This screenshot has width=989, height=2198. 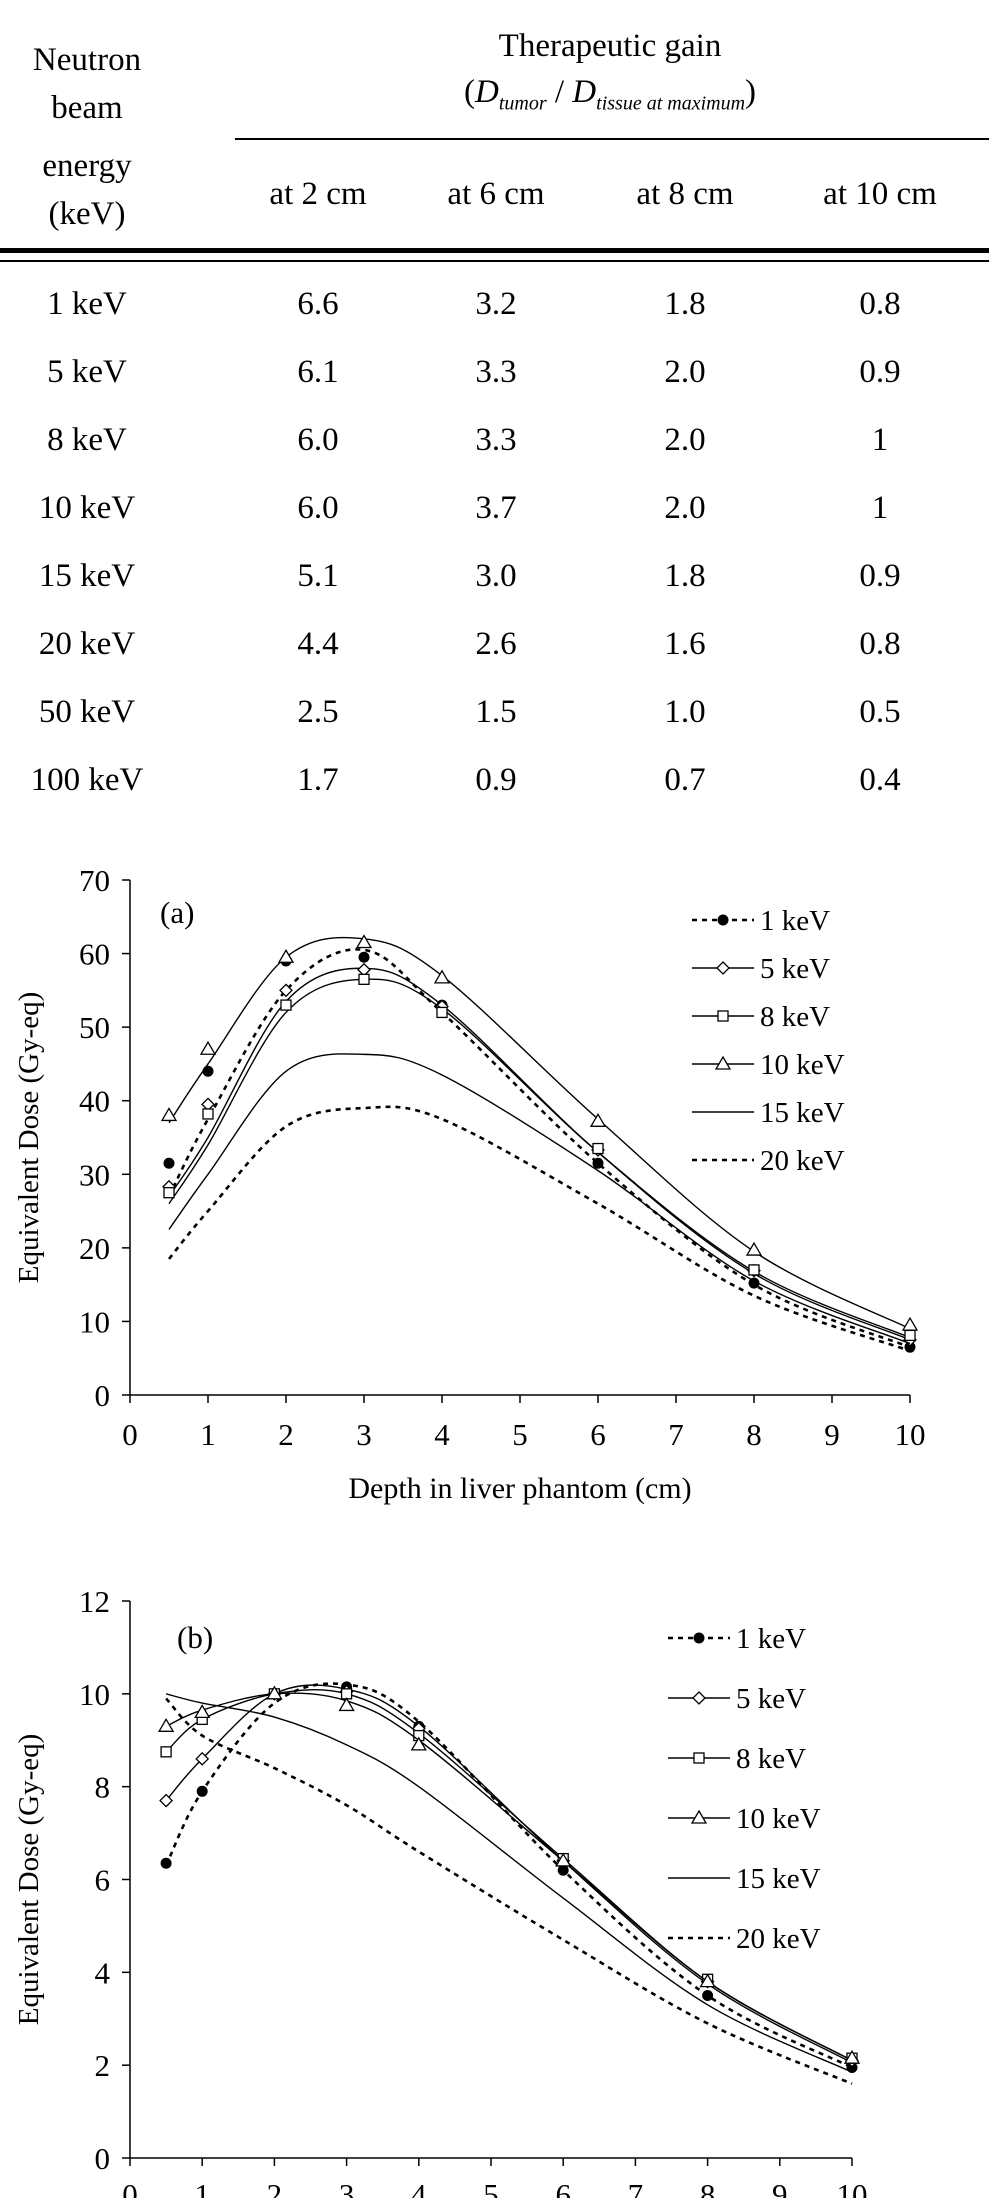 I want to click on y-tick-label: 6, so click(x=103, y=1880).